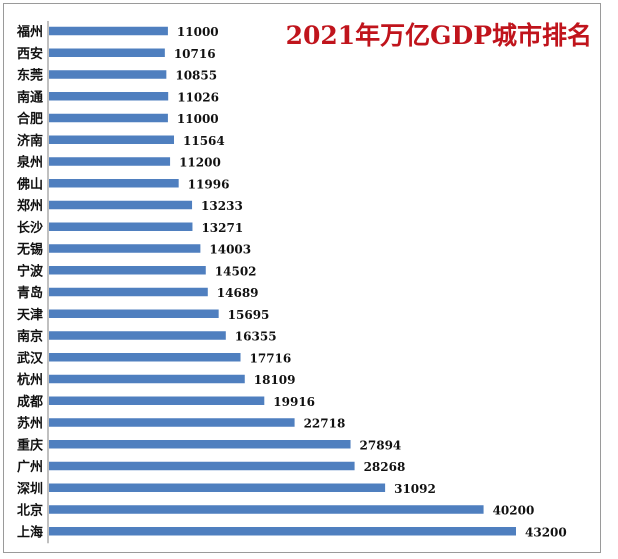 This screenshot has width=618, height=559. Describe the element at coordinates (271, 358) in the screenshot. I see `value-label: 17716` at that location.